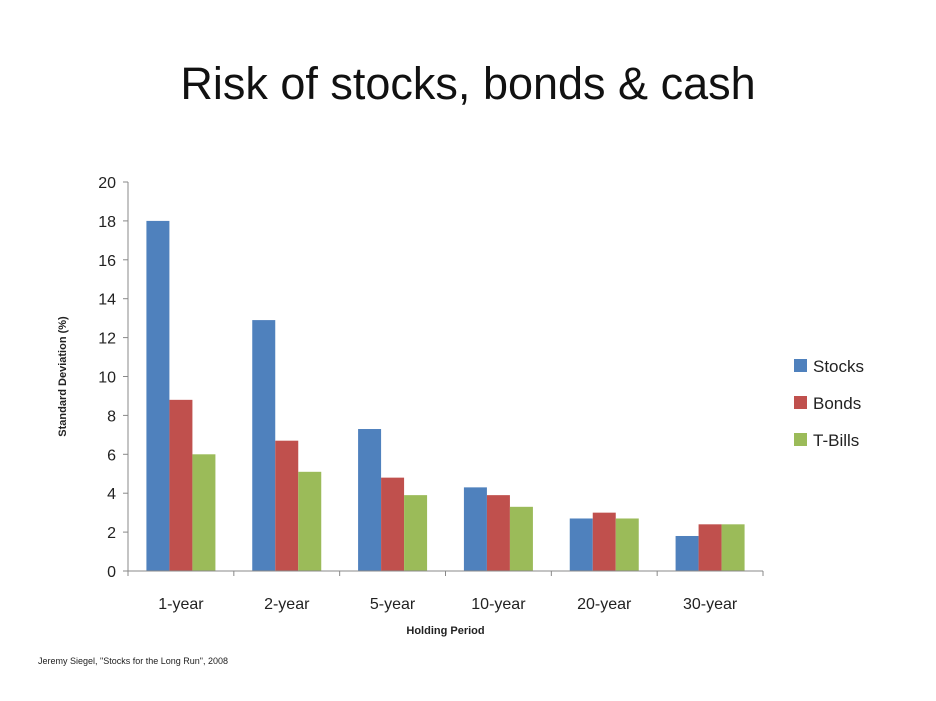 This screenshot has width=936, height=701. Describe the element at coordinates (837, 403) in the screenshot. I see `legend-label: Bonds` at that location.